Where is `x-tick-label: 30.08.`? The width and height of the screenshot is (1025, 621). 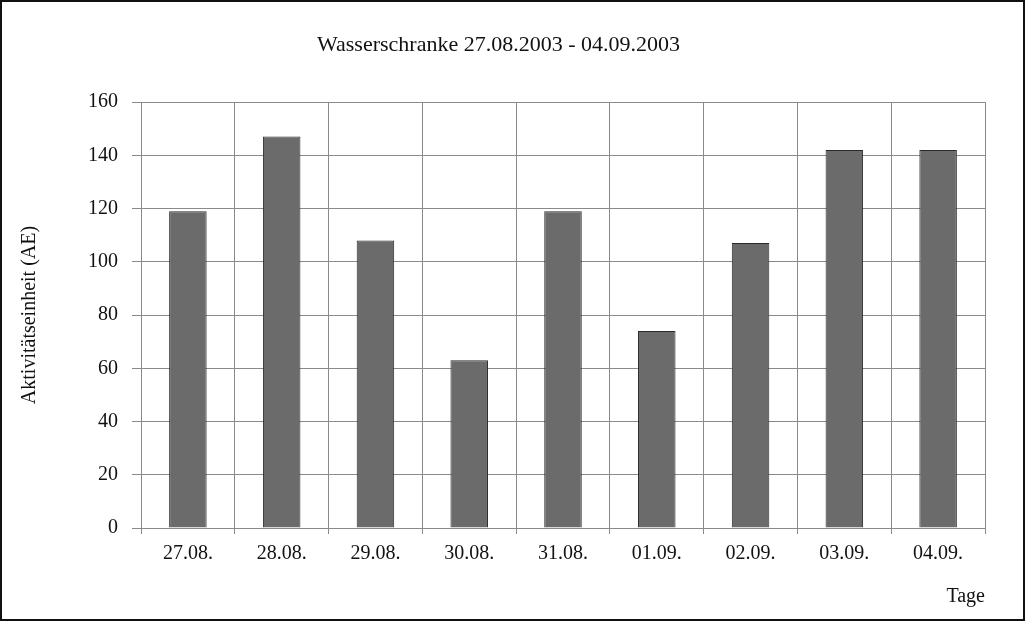
x-tick-label: 30.08. is located at coordinates (469, 552).